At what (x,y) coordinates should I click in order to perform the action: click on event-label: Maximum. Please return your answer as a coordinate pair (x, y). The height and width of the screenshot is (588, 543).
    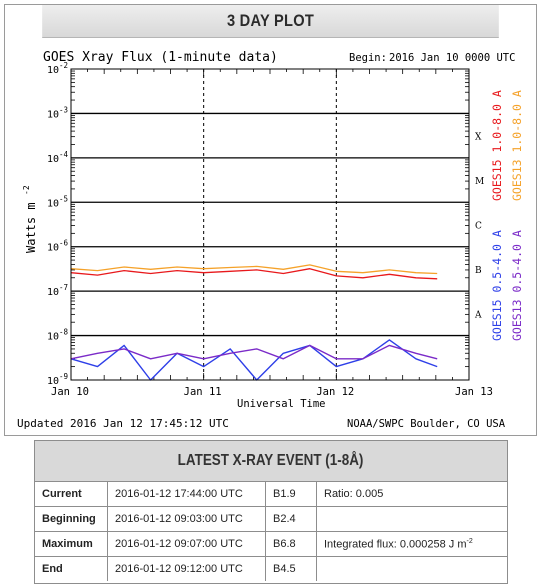
    Looking at the image, I should click on (71, 544).